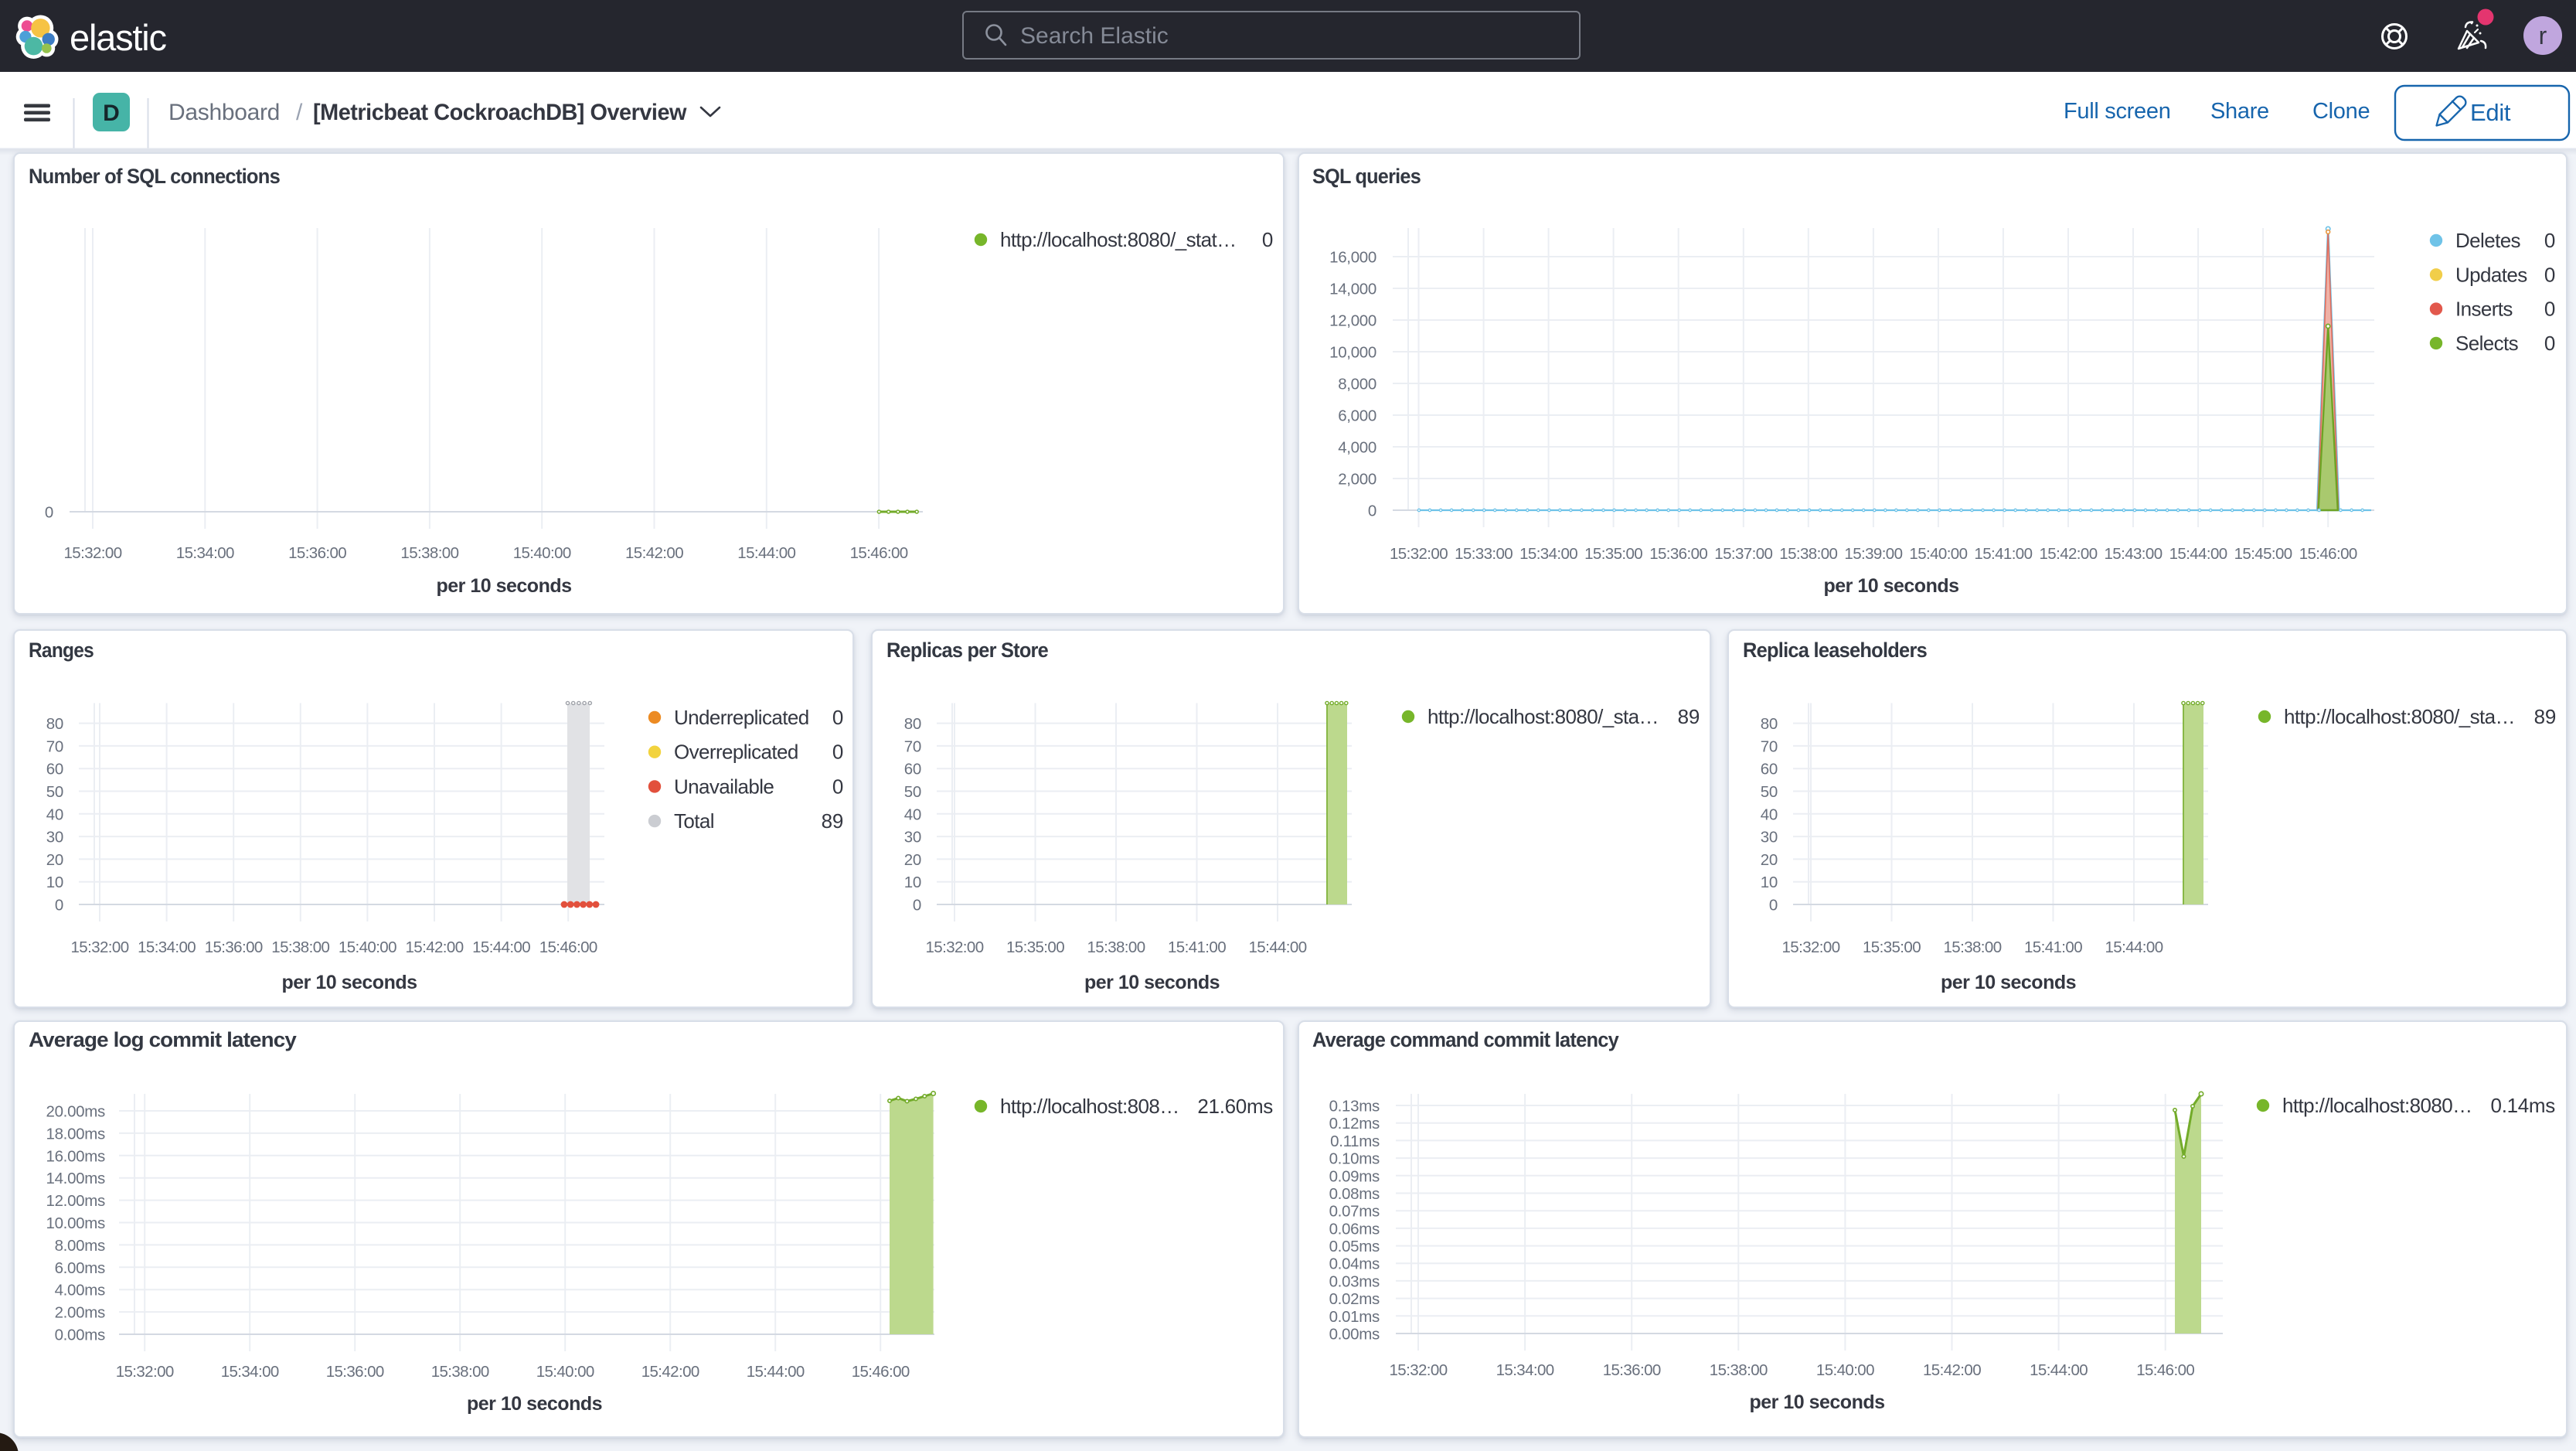 The height and width of the screenshot is (1451, 2576). What do you see at coordinates (224, 112) in the screenshot?
I see `svg-text: Dashboard` at bounding box center [224, 112].